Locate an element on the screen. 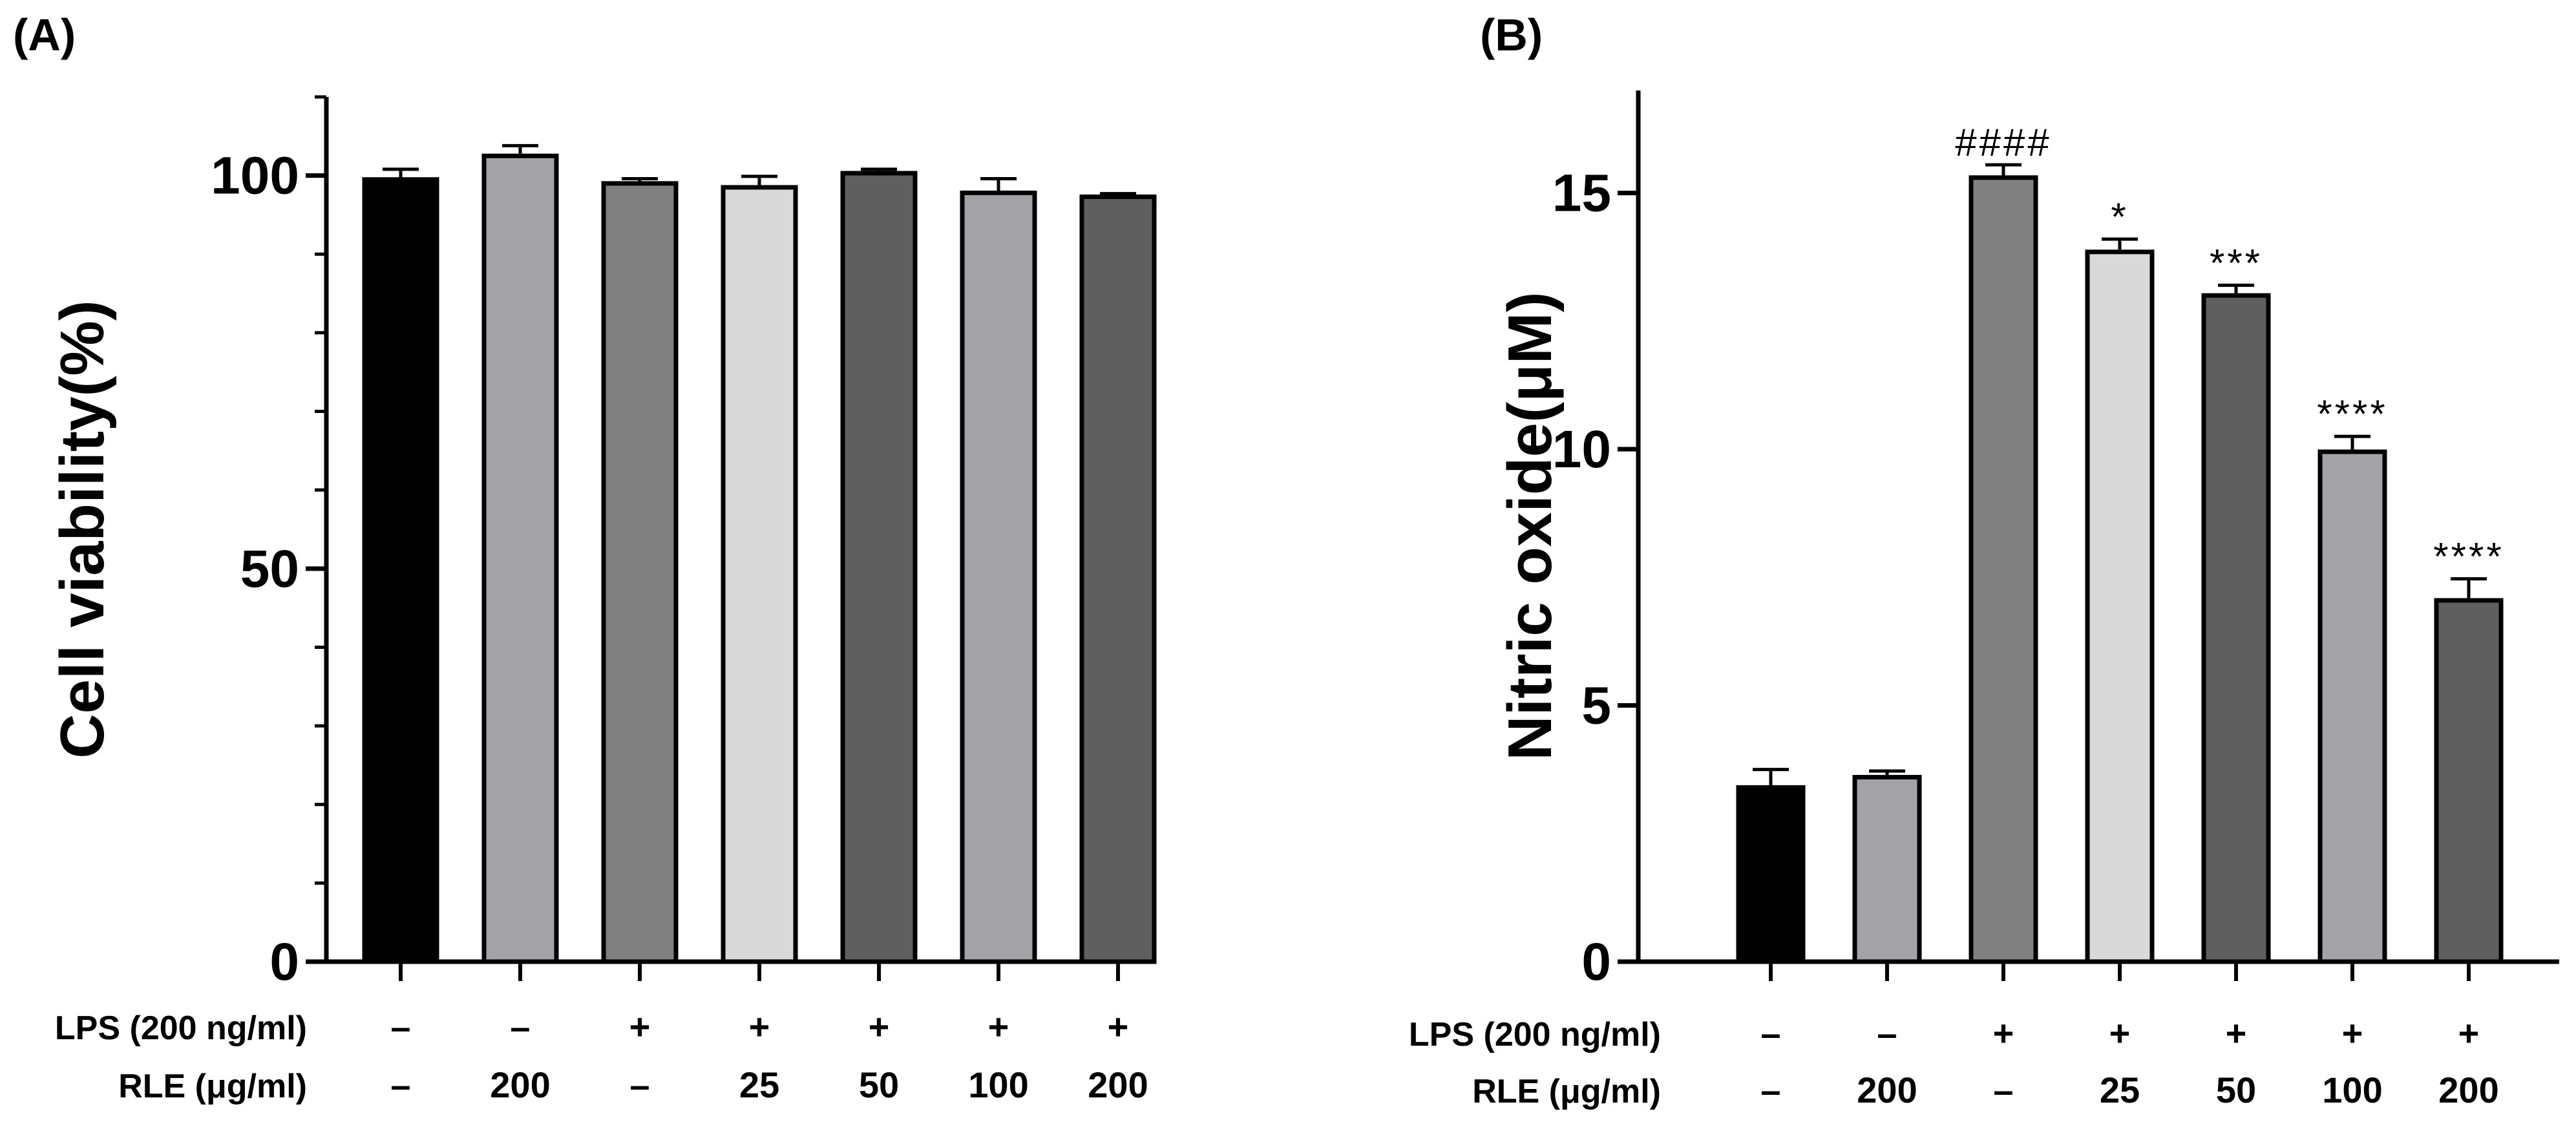 This screenshot has width=2576, height=1131. y-tick-label: 15 is located at coordinates (1581, 193).